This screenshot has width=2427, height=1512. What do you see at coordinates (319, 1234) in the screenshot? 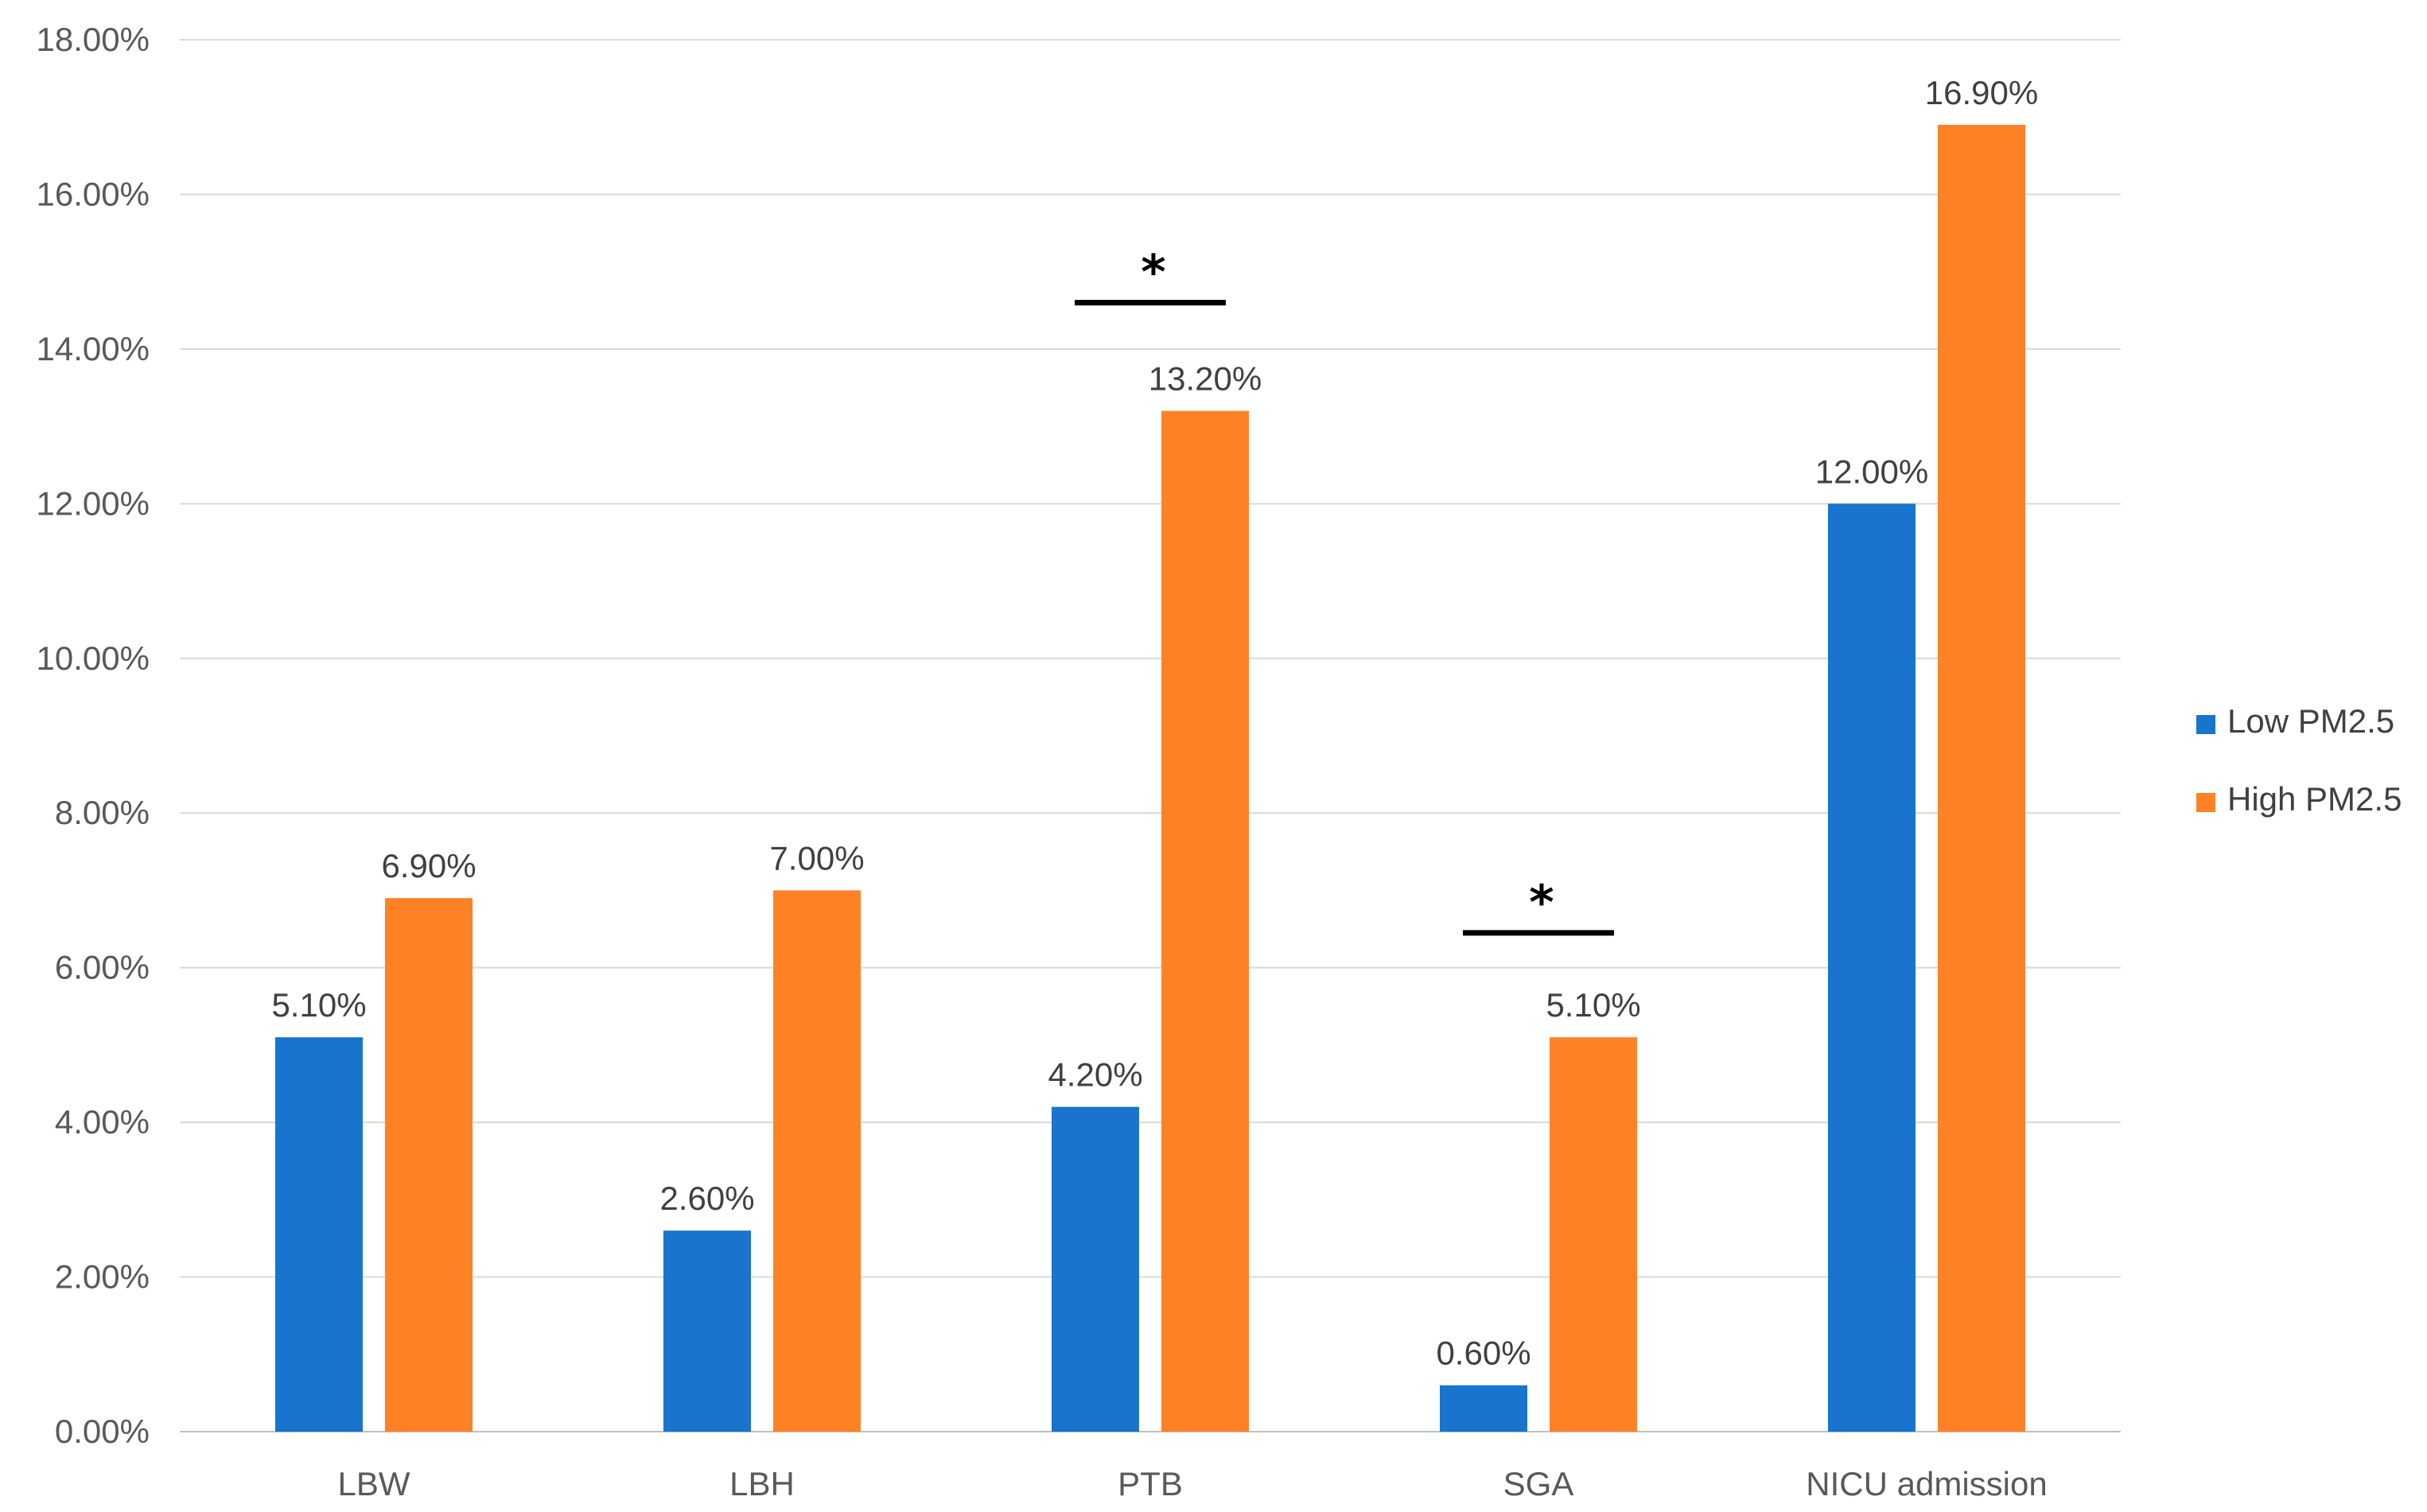
I see `bar-low-lbw` at bounding box center [319, 1234].